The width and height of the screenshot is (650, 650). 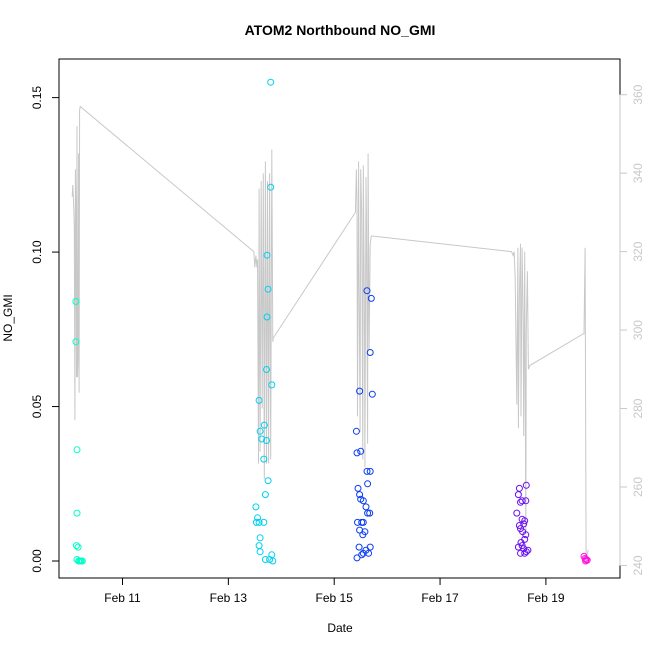 I want to click on x-axis-label: Date, so click(x=340, y=628).